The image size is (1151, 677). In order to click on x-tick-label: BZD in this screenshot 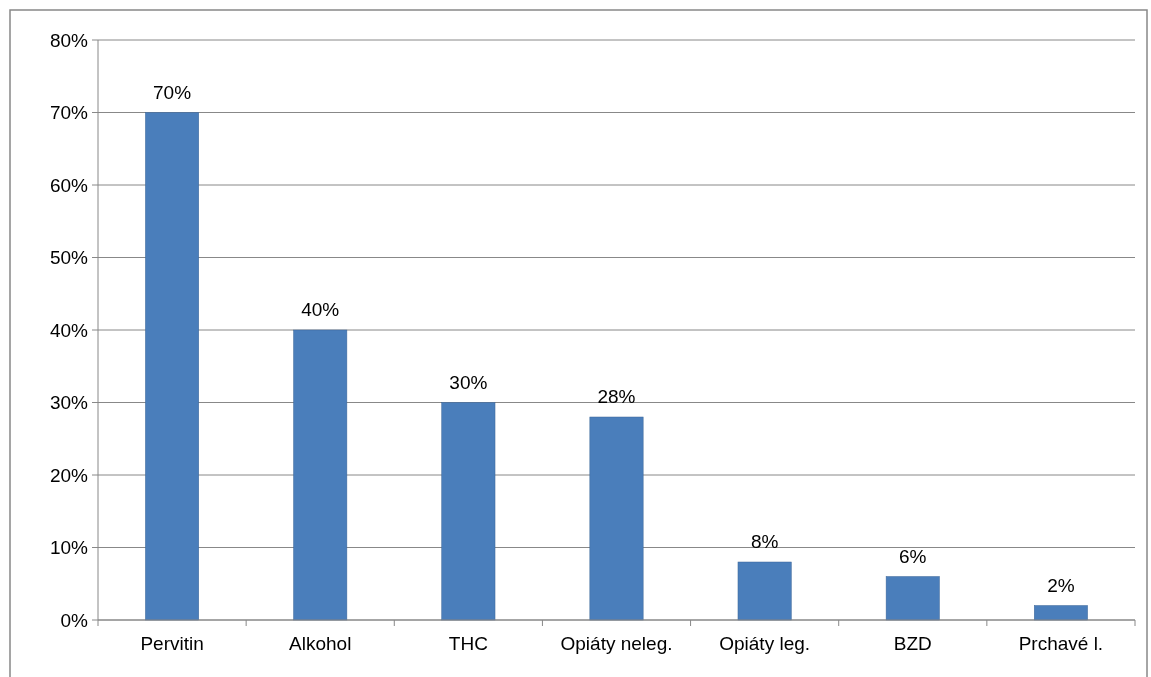, I will do `click(912, 643)`.